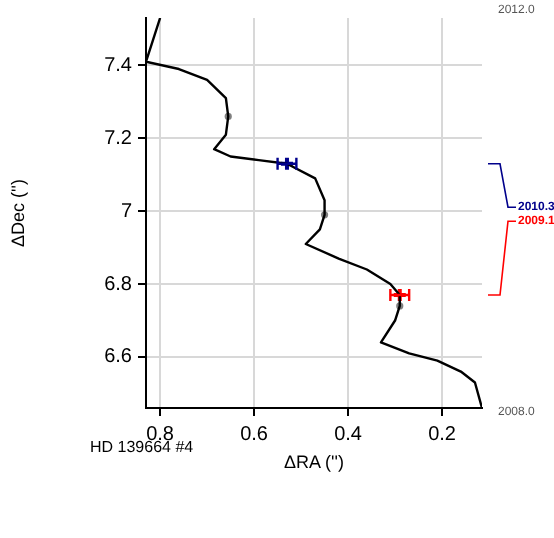  Describe the element at coordinates (118, 357) in the screenshot. I see `y-tick-label: 6.6` at that location.